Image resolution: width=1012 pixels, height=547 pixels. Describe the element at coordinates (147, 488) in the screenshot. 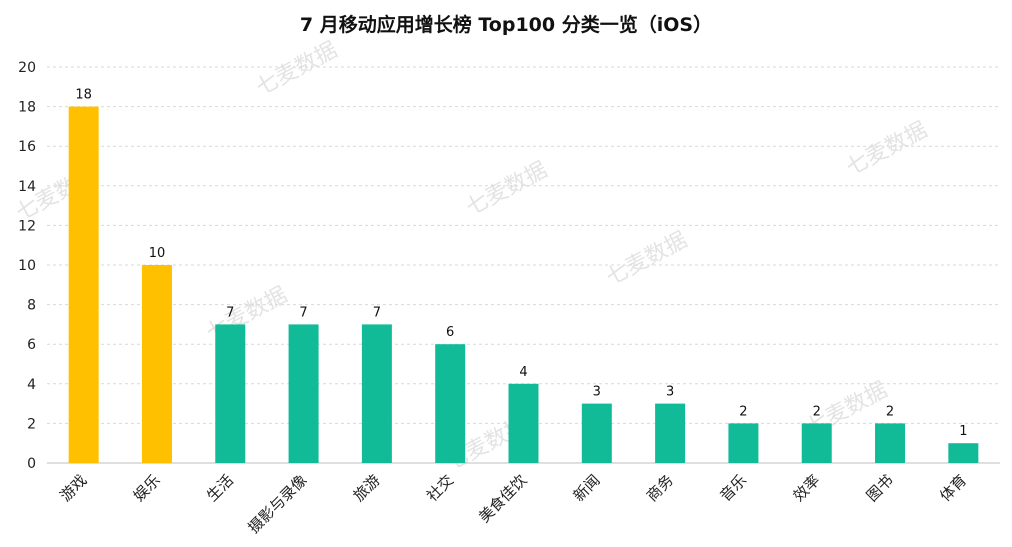

I see `x-tick-label: 娱乐` at that location.